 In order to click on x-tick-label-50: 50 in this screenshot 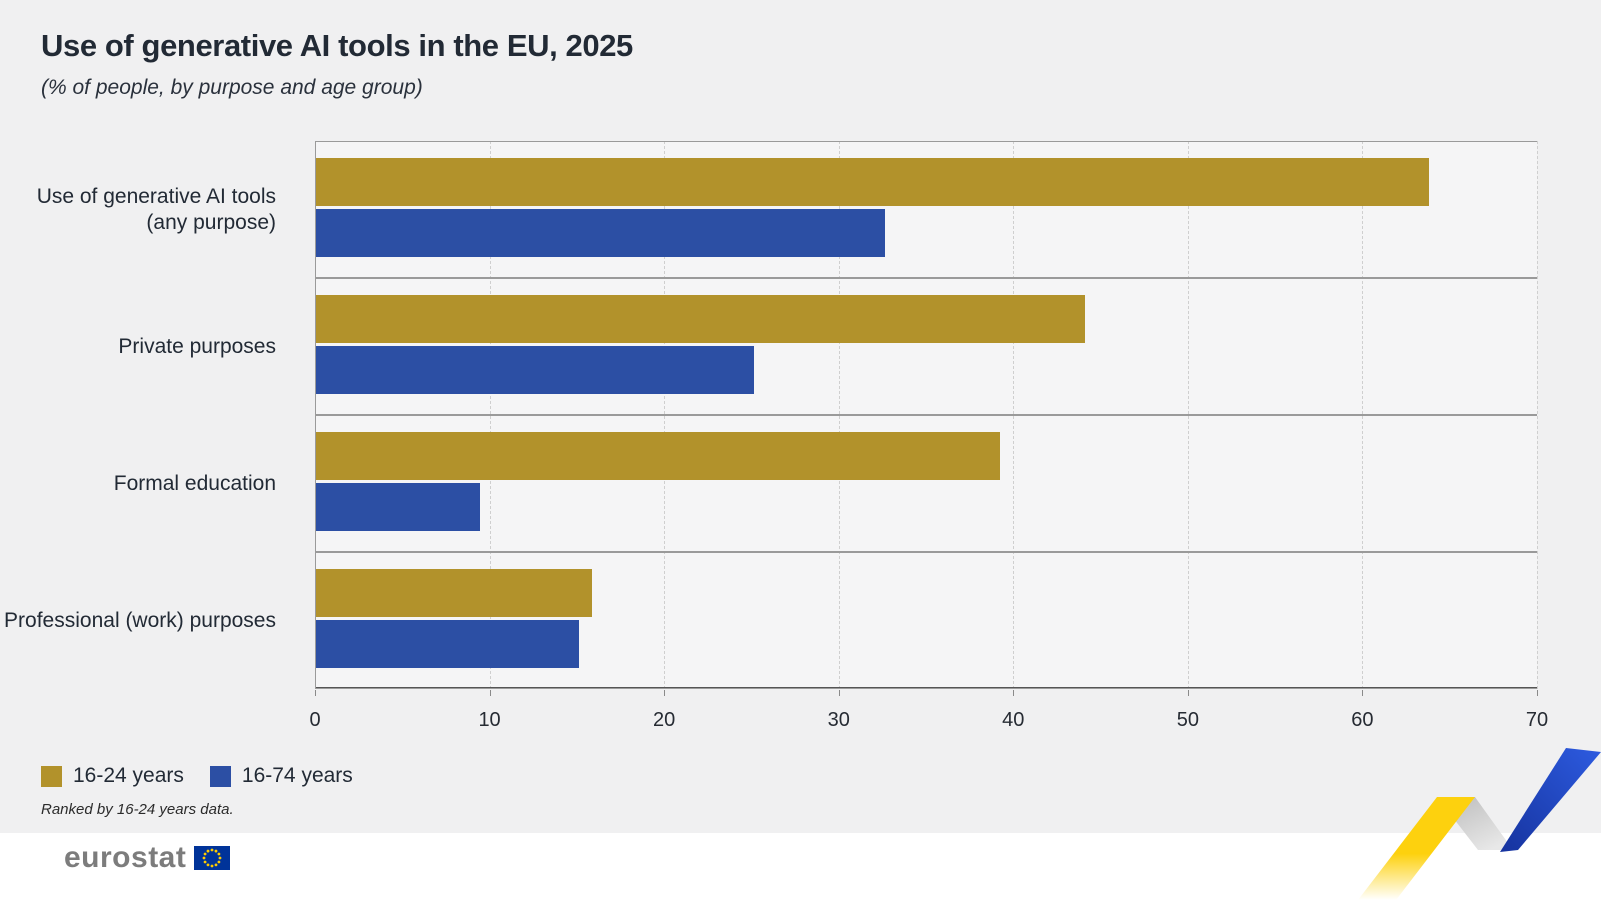, I will do `click(1187, 720)`.